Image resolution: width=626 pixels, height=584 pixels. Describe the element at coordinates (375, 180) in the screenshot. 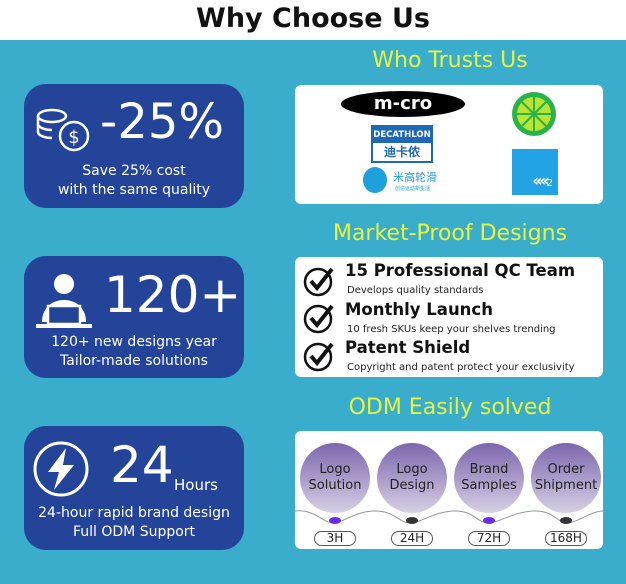

I see `migao-symbol` at that location.